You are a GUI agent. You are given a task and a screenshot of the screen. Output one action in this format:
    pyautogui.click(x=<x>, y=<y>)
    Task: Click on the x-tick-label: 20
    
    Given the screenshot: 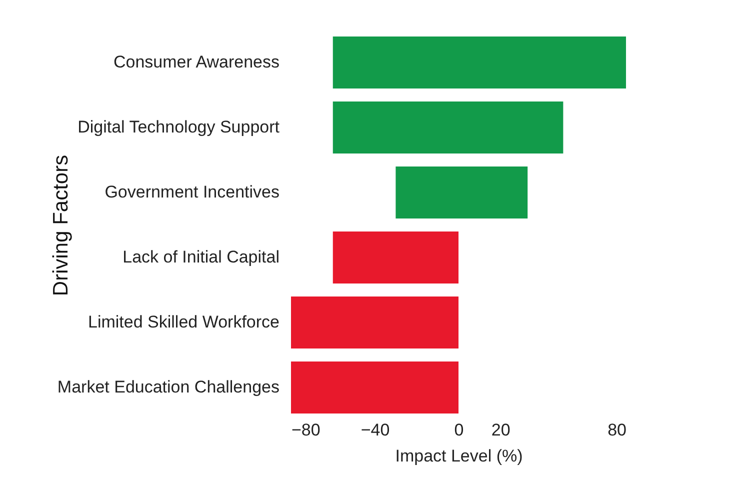 What is the action you would take?
    pyautogui.click(x=500, y=430)
    